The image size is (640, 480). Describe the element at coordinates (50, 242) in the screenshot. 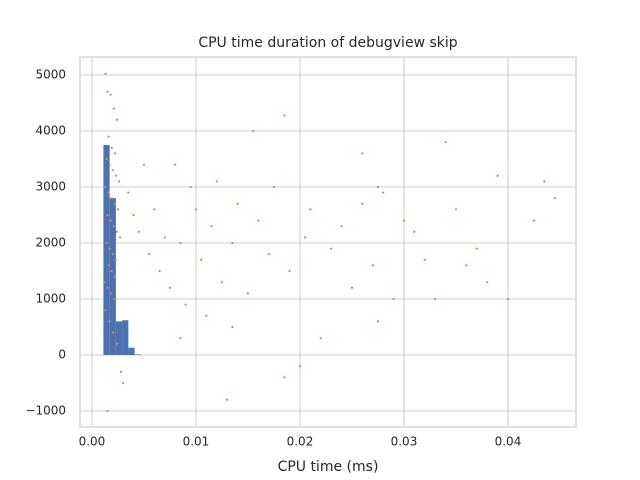

I see `y-tick-label: 2000` at that location.